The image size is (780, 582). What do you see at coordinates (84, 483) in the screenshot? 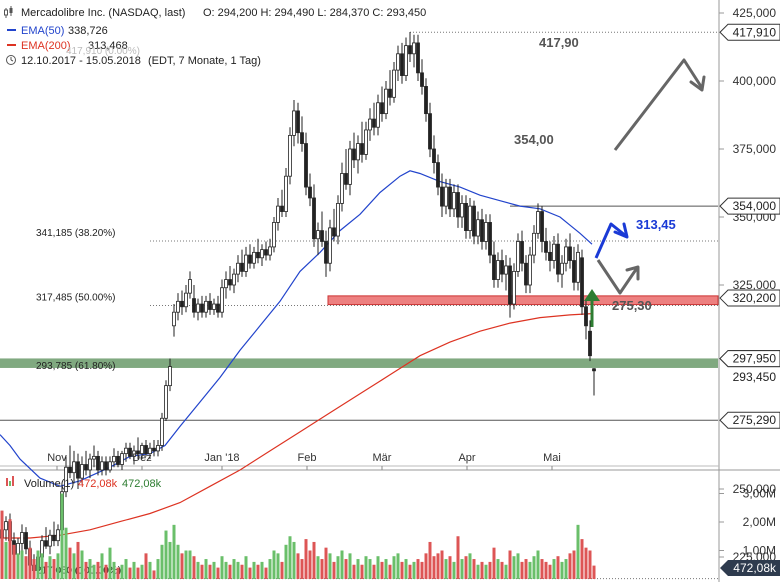
I see `volume-legend: Volume(1) 472,08k 472,08k` at bounding box center [84, 483].